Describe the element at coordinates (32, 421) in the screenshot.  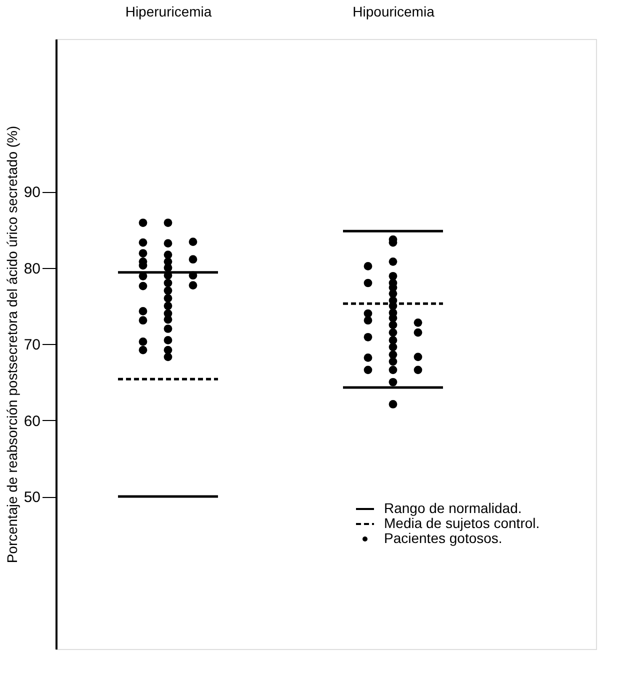
I see `y-tick-label: 60` at that location.